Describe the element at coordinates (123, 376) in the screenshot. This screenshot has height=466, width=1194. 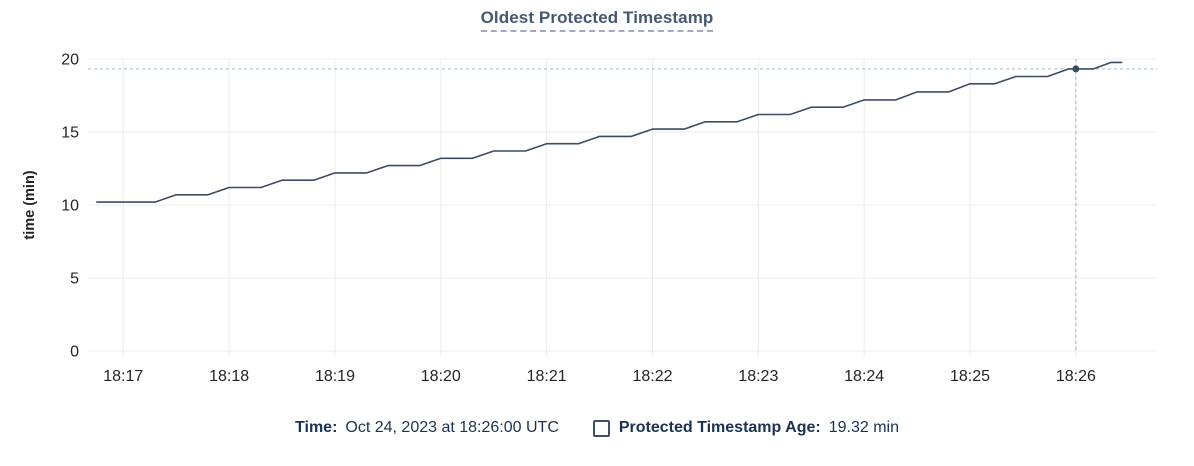
I see `x-tick-label: 18:17` at that location.